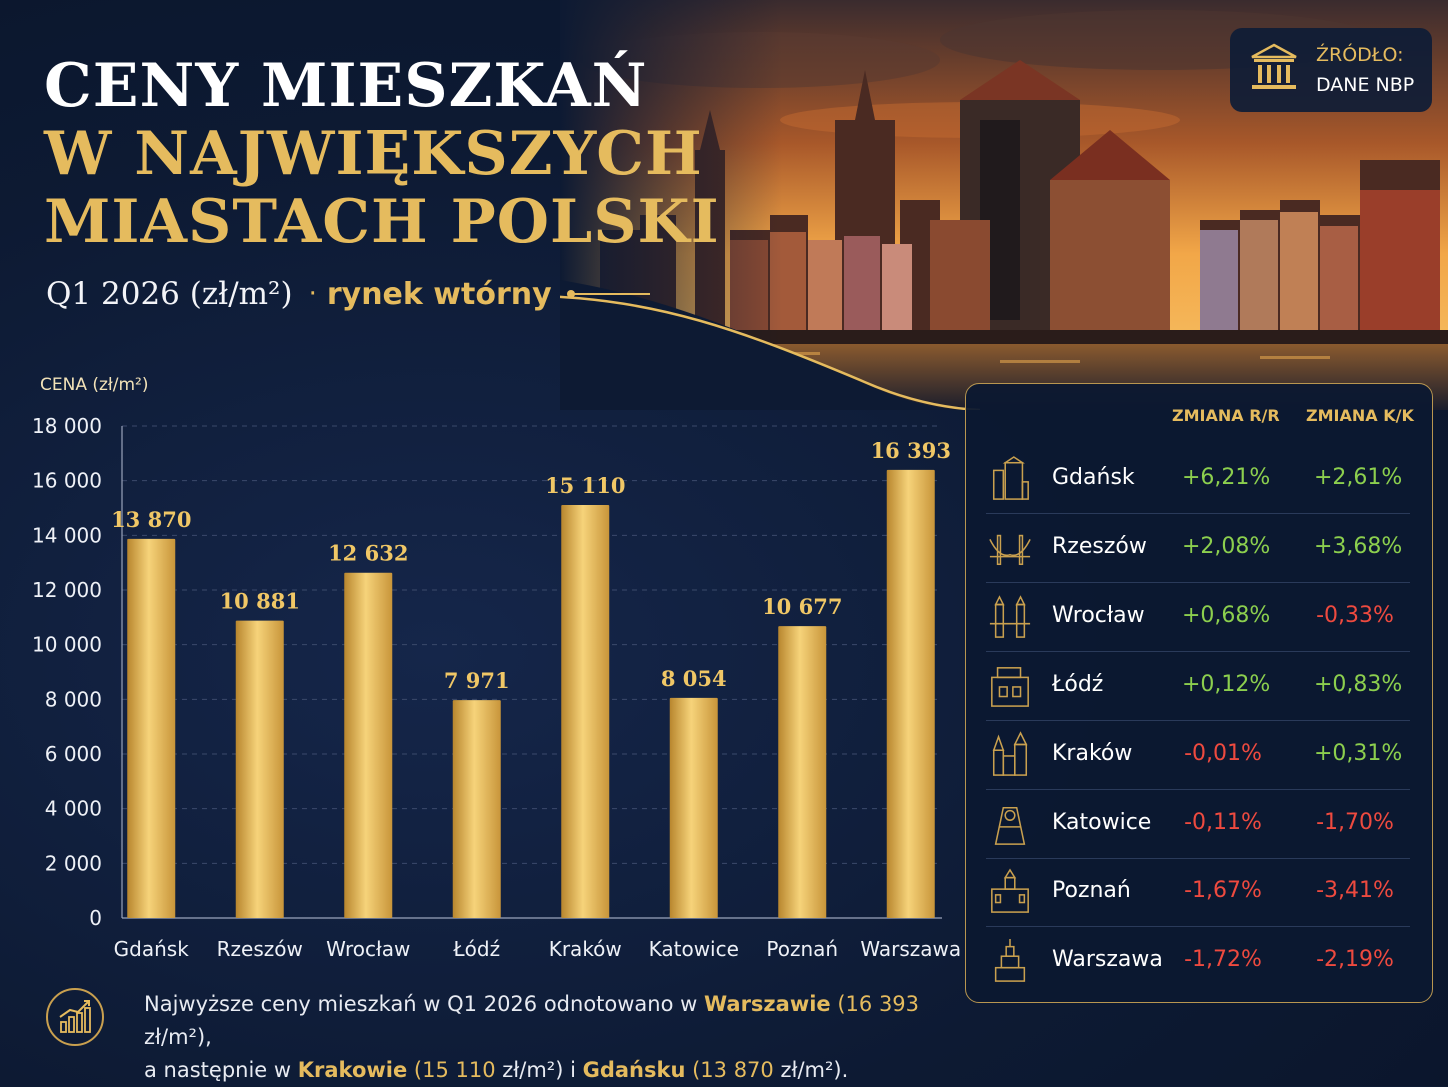  What do you see at coordinates (1360, 55) in the screenshot?
I see `source-label: ŹRÓDŁO:` at bounding box center [1360, 55].